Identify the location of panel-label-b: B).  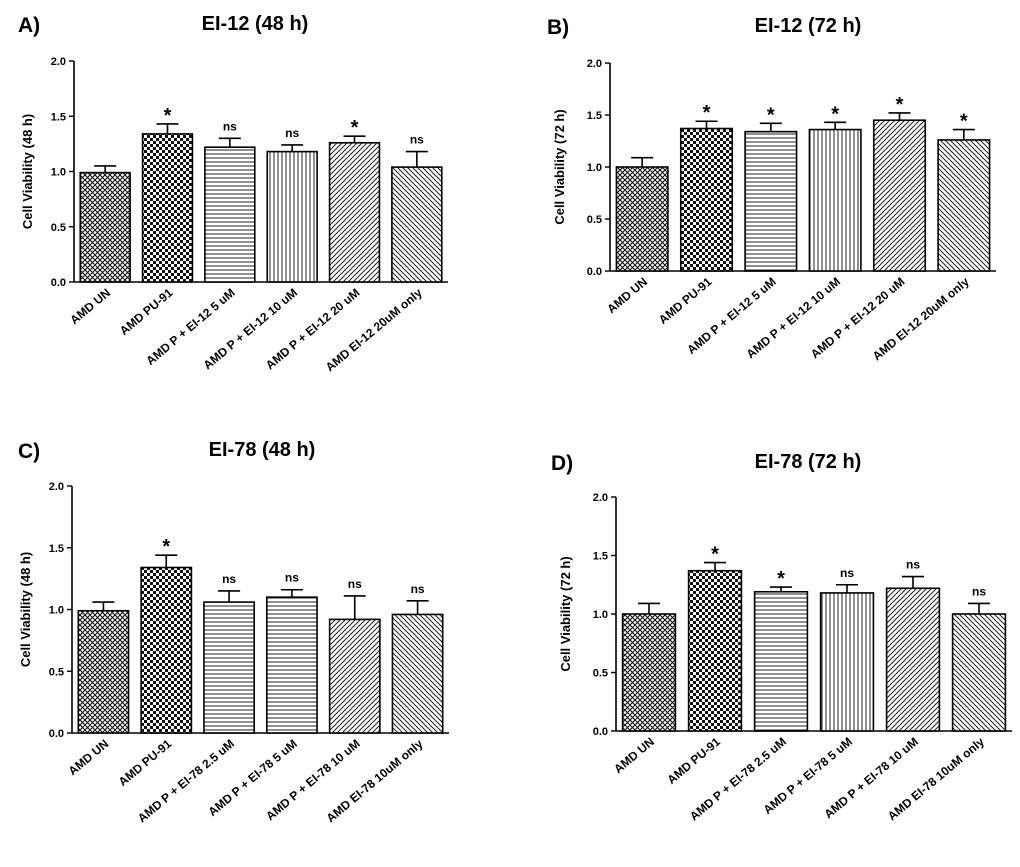
(558, 27).